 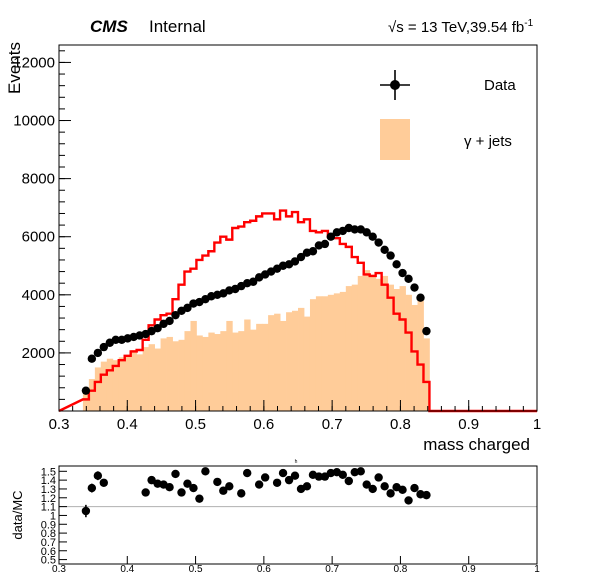 What do you see at coordinates (48, 472) in the screenshot?
I see `ratio-y-tick-label: 1.5` at bounding box center [48, 472].